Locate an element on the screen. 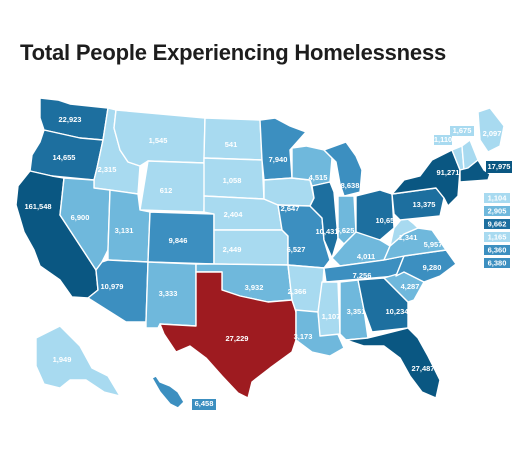 The image size is (512, 461). state-value-or: 14,655 is located at coordinates (64, 157).